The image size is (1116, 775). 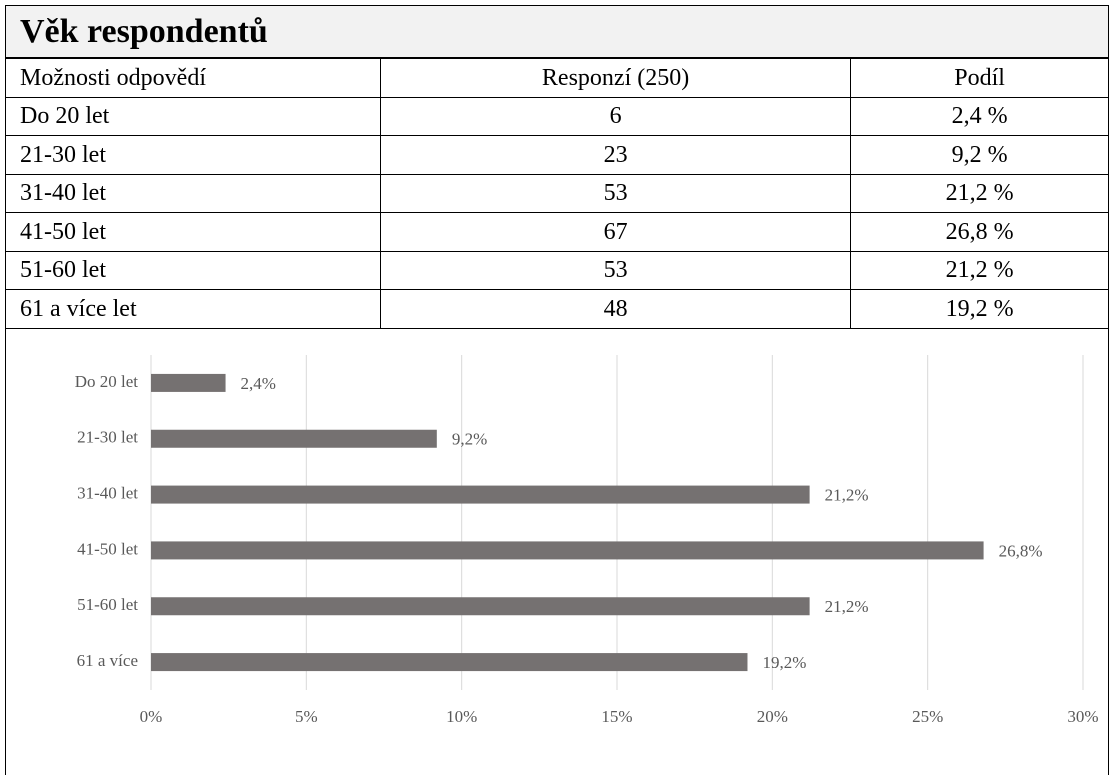 I want to click on table-header: Možnosti odpovědí Responzí (250) Podíl, so click(x=557, y=78).